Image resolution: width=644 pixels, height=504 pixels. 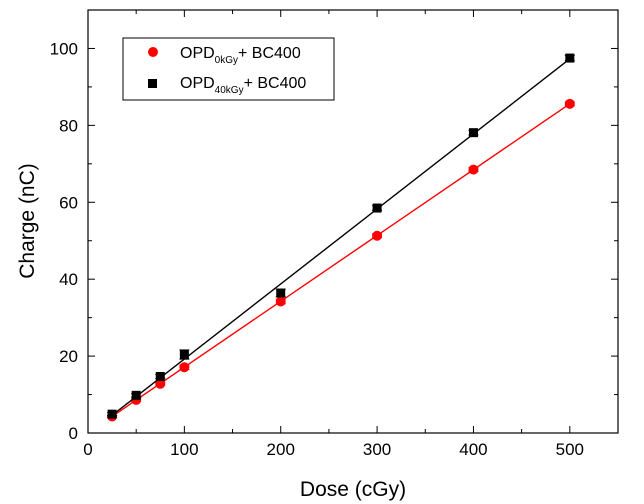 I want to click on x-tick-label: 0, so click(x=87, y=449).